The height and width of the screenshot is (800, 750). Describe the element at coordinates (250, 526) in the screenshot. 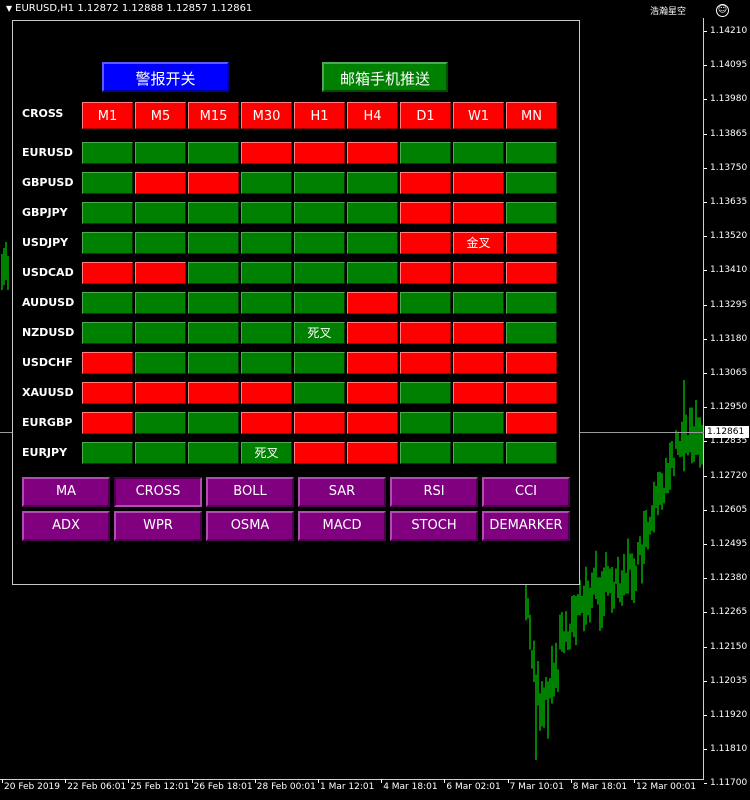

I see `indicator-button-osma: OSMA` at that location.